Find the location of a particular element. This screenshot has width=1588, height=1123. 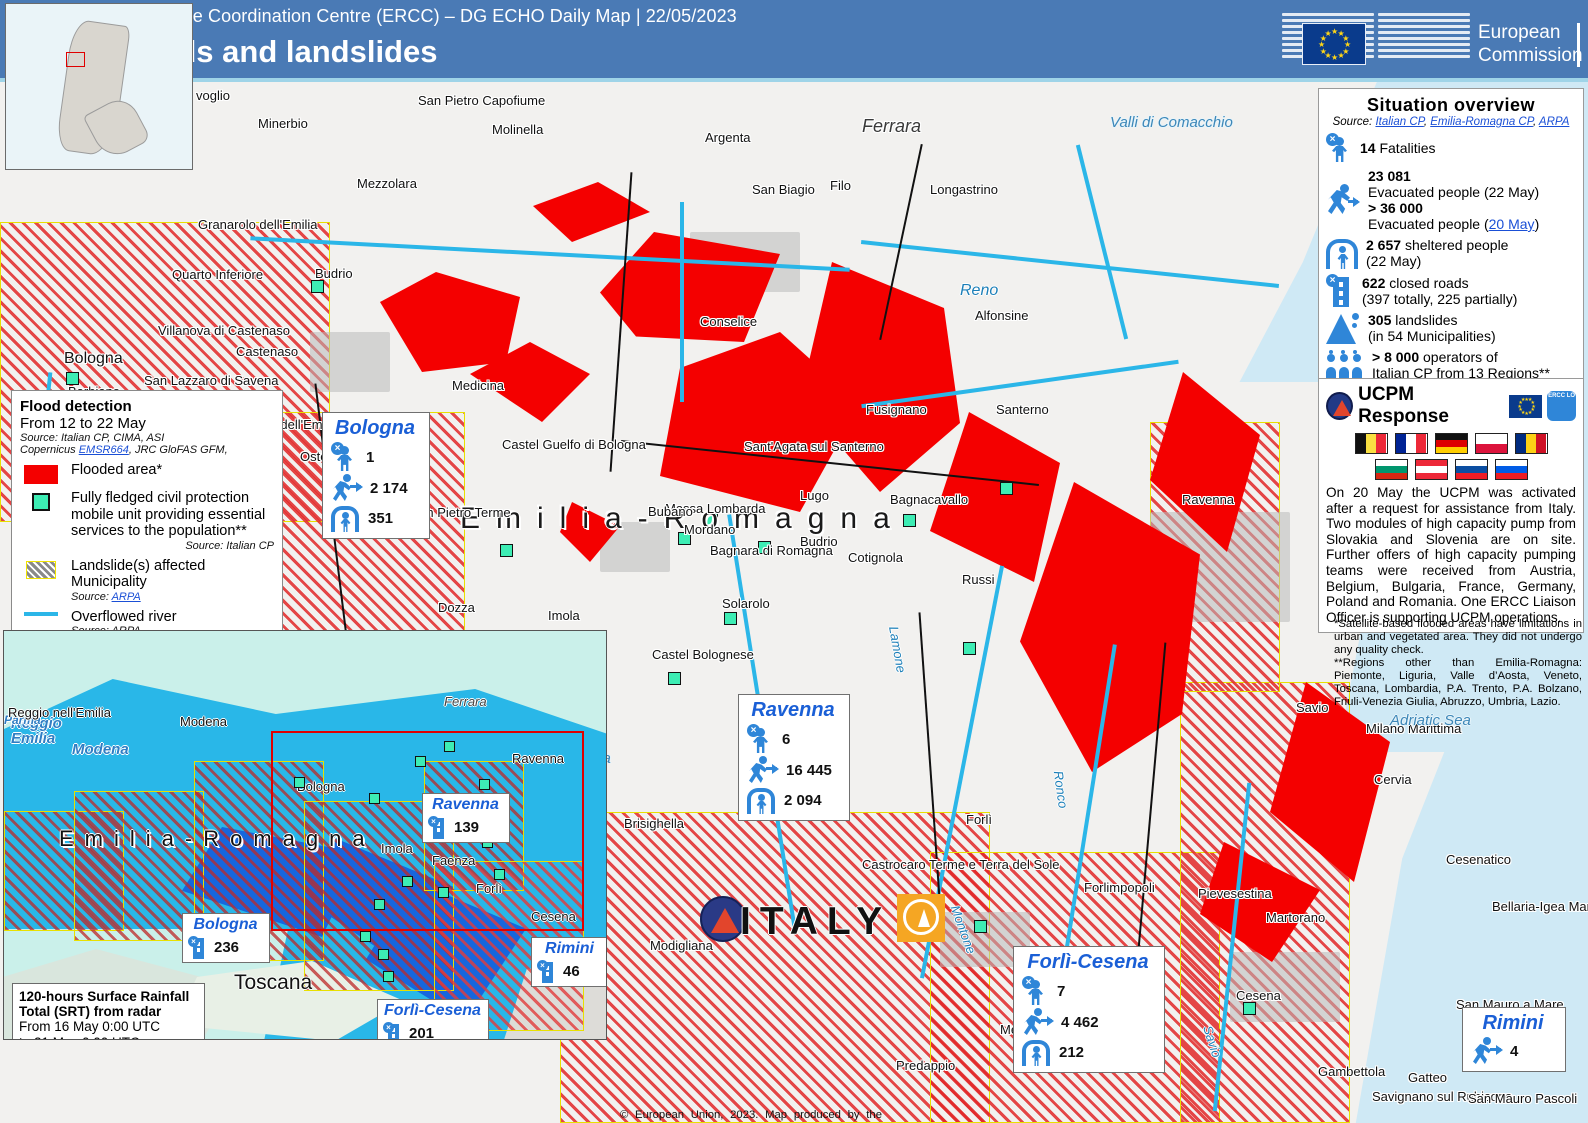

town-label: Bagnacavallo is located at coordinates (929, 499).